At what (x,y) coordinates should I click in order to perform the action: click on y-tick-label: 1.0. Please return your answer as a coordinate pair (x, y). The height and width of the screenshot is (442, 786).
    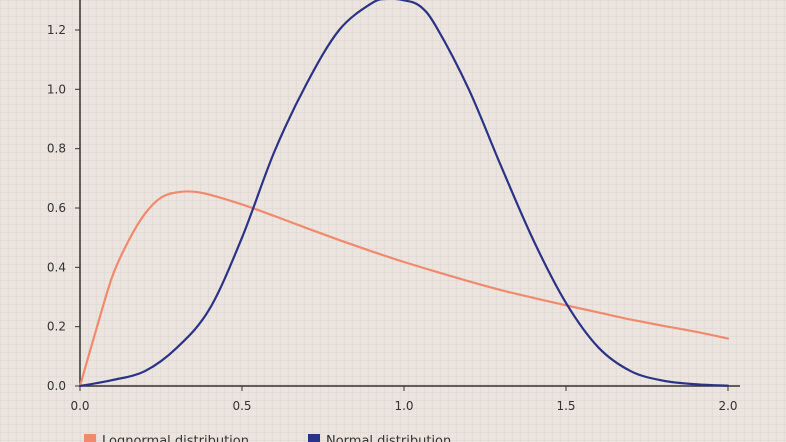
    Looking at the image, I should click on (56, 89).